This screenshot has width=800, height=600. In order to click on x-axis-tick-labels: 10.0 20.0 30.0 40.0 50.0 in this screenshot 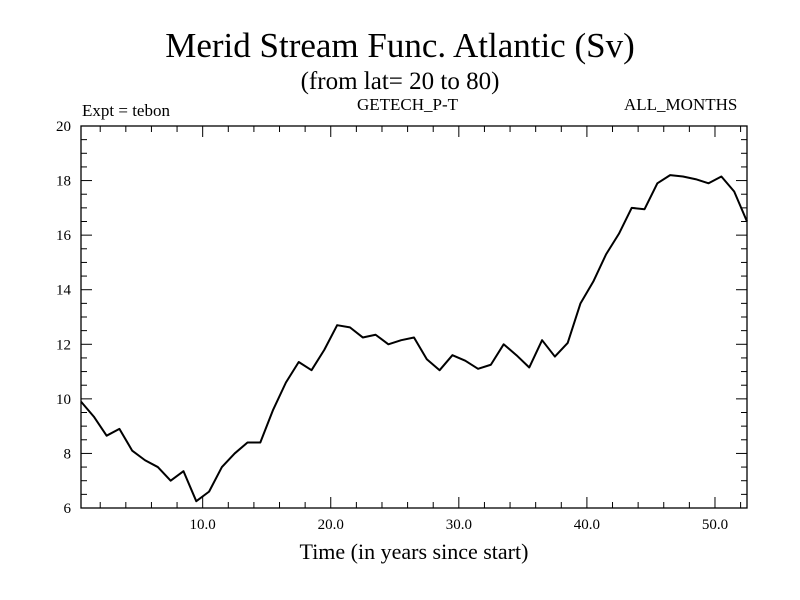, I will do `click(459, 525)`.